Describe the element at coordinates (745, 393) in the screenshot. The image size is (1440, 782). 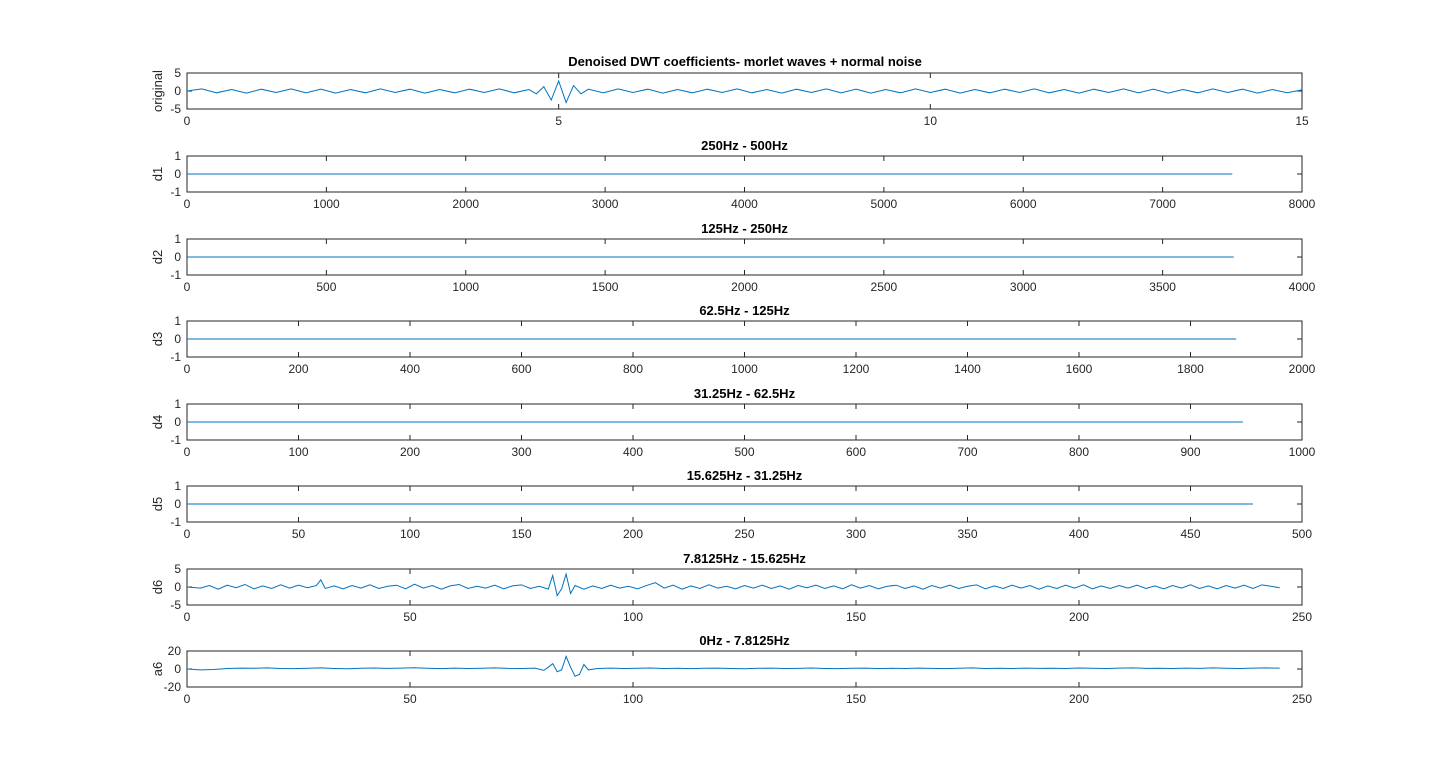
I see `subplot-title: 31.25Hz - 62.5Hz` at that location.